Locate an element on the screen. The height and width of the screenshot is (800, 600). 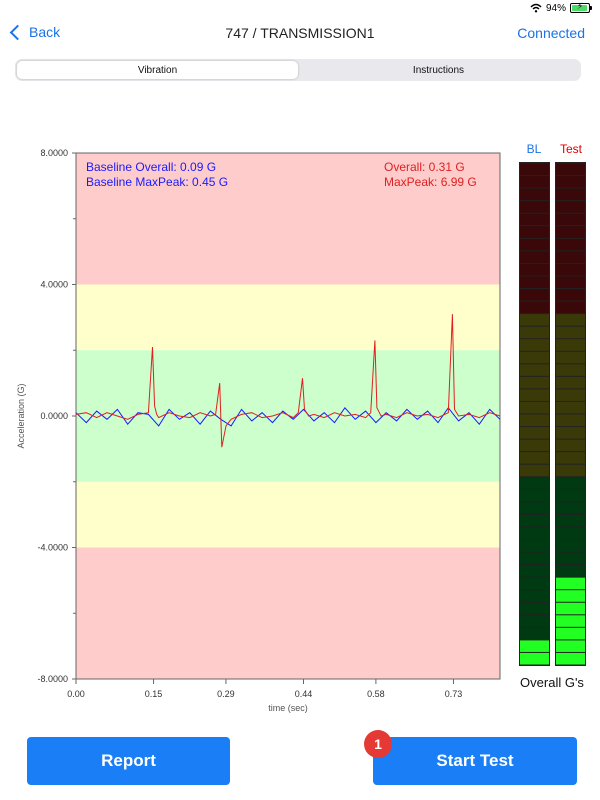
back-label: Back is located at coordinates (45, 32).